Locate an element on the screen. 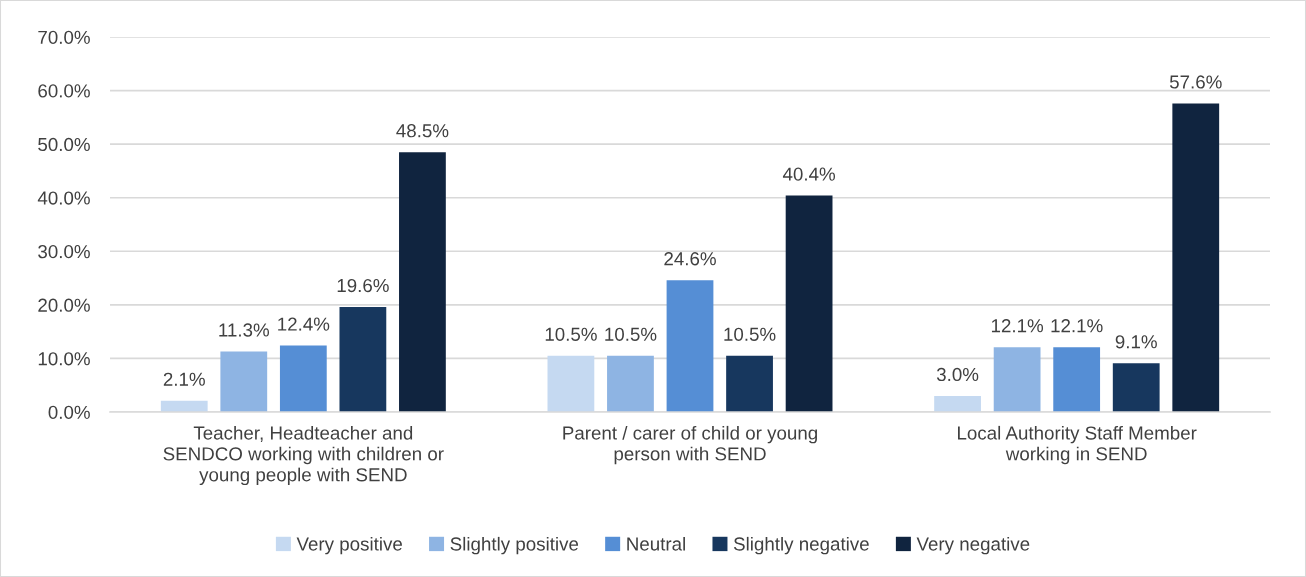 Image resolution: width=1306 pixels, height=577 pixels. data-label: 3.0% is located at coordinates (957, 374).